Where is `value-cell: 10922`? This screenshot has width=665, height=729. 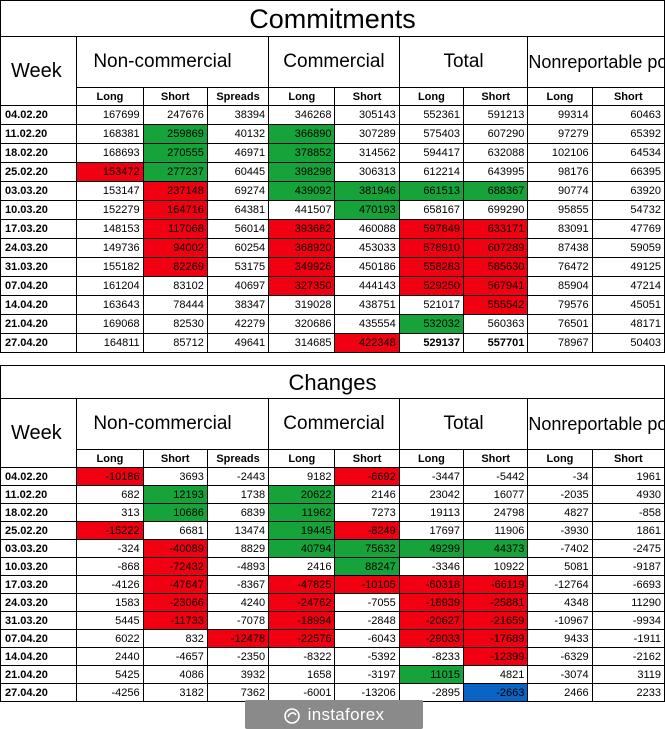
value-cell: 10922 is located at coordinates (496, 566).